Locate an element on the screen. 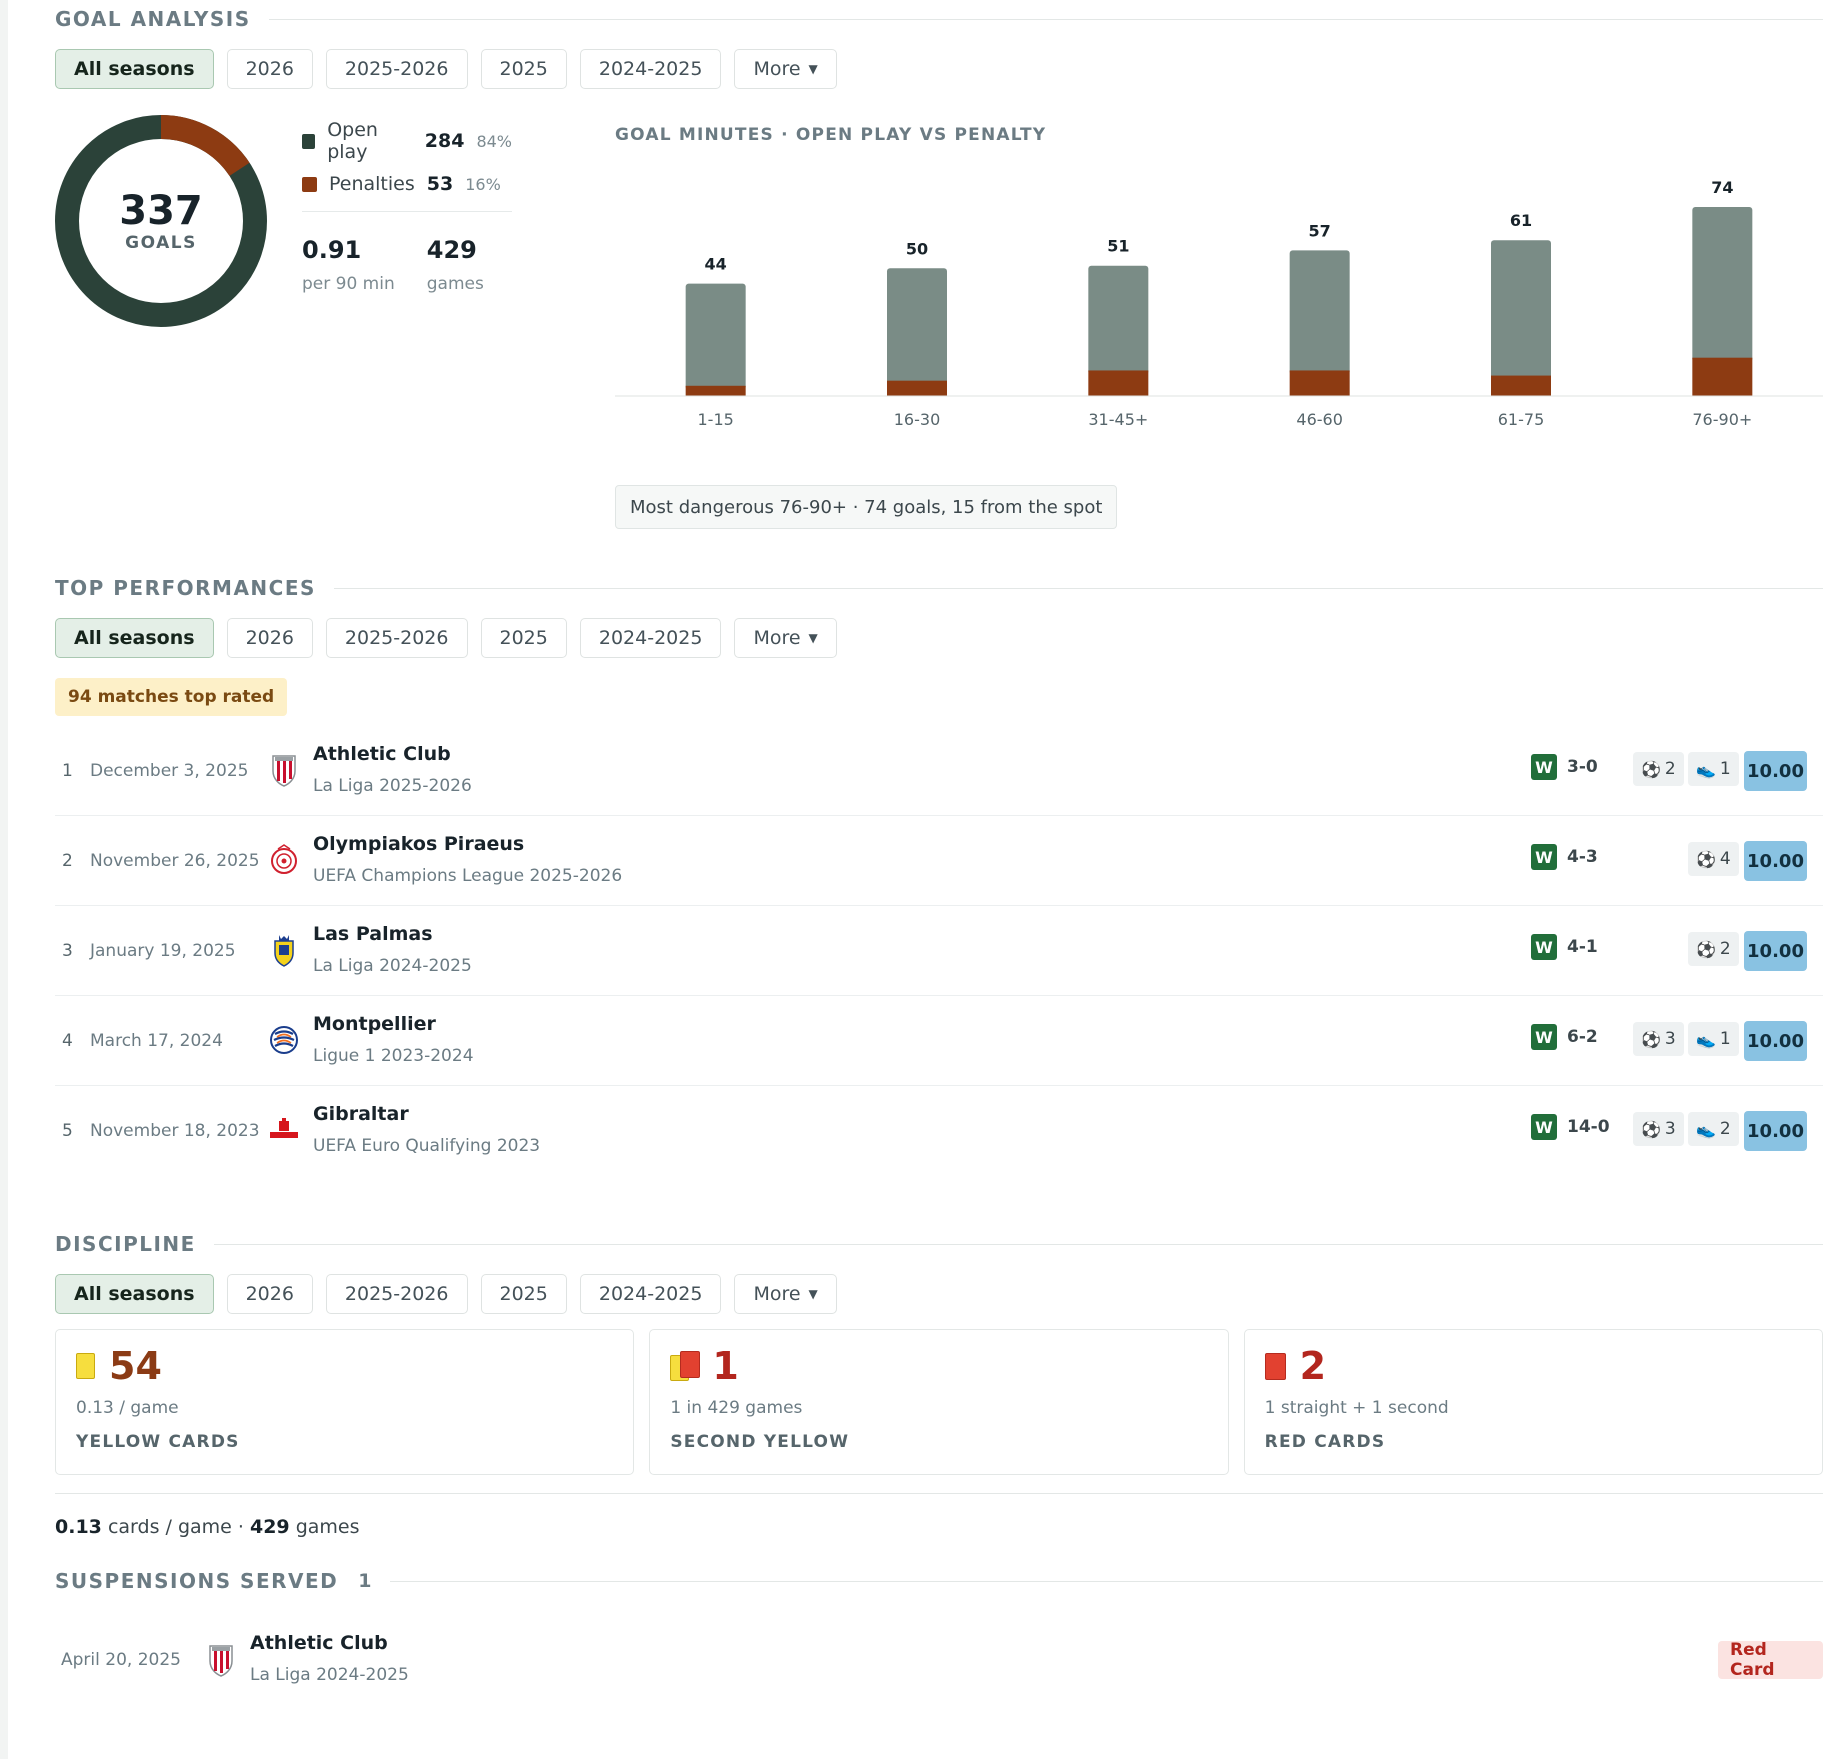 This screenshot has height=1759, width=1845. match-result: W 6-2 is located at coordinates (1564, 1037).